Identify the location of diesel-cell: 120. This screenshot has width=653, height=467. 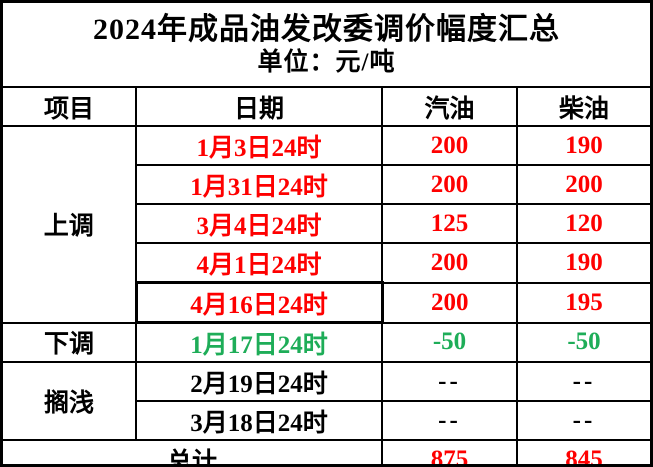
(583, 223).